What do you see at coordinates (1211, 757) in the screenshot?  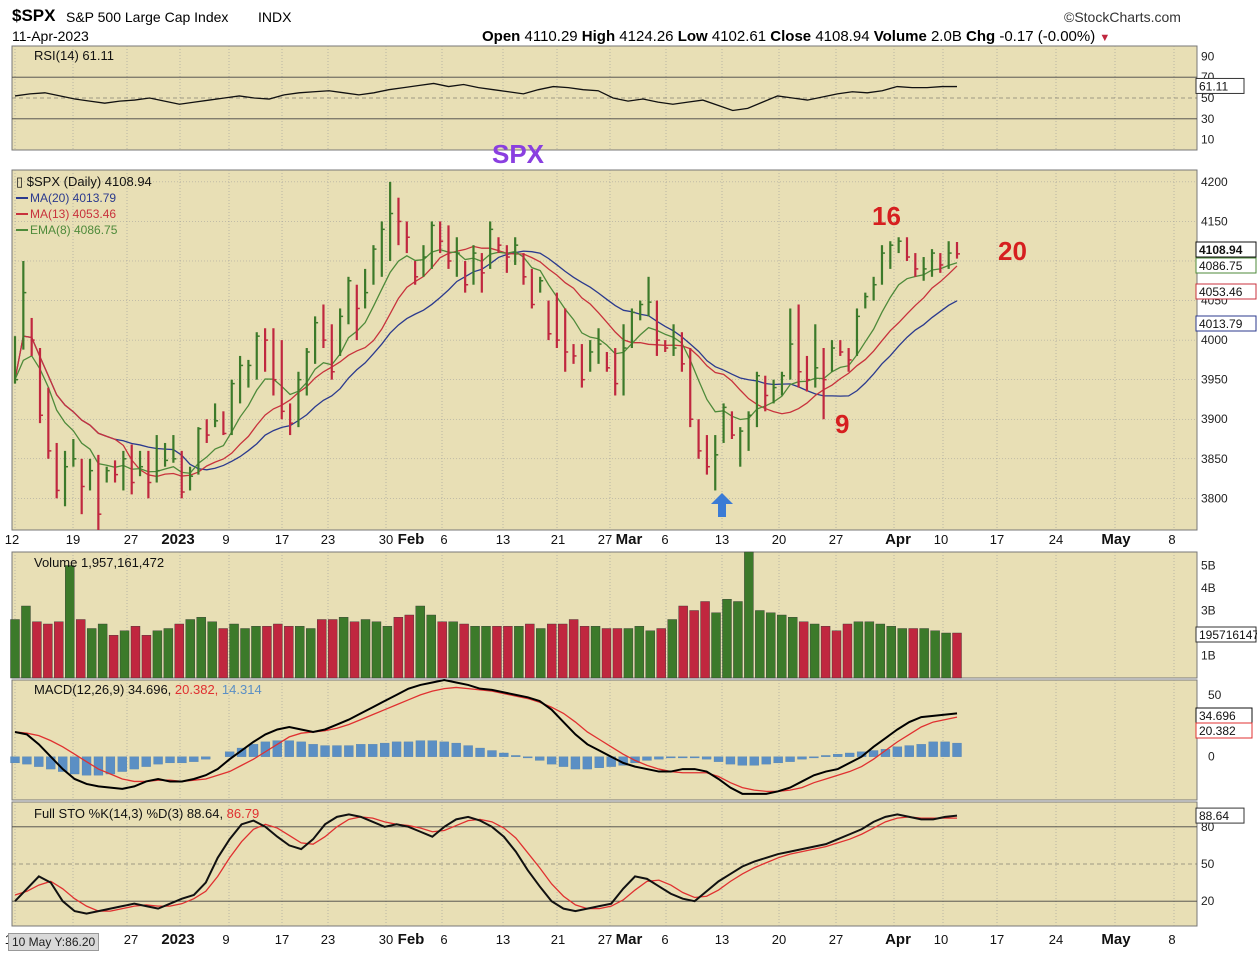 I see `macd-tick: 0` at bounding box center [1211, 757].